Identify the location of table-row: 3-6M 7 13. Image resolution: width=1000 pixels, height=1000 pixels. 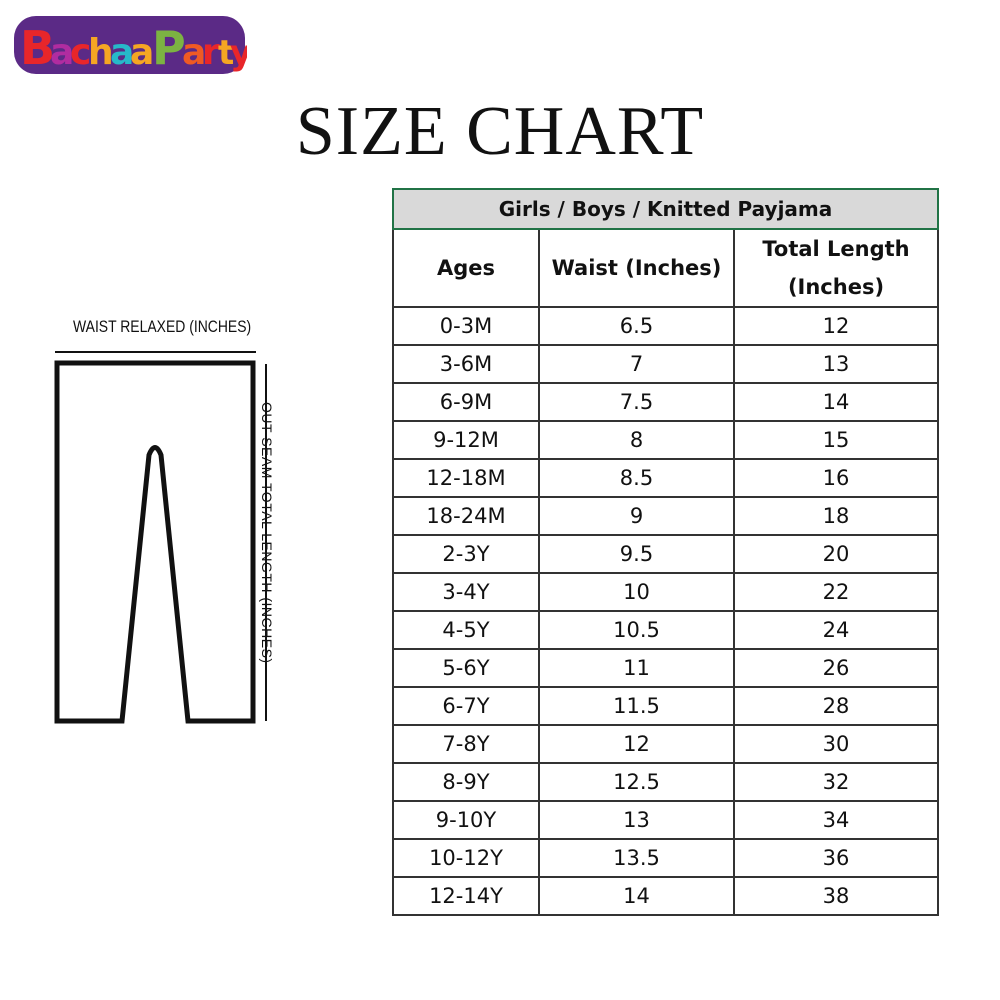
(665, 364).